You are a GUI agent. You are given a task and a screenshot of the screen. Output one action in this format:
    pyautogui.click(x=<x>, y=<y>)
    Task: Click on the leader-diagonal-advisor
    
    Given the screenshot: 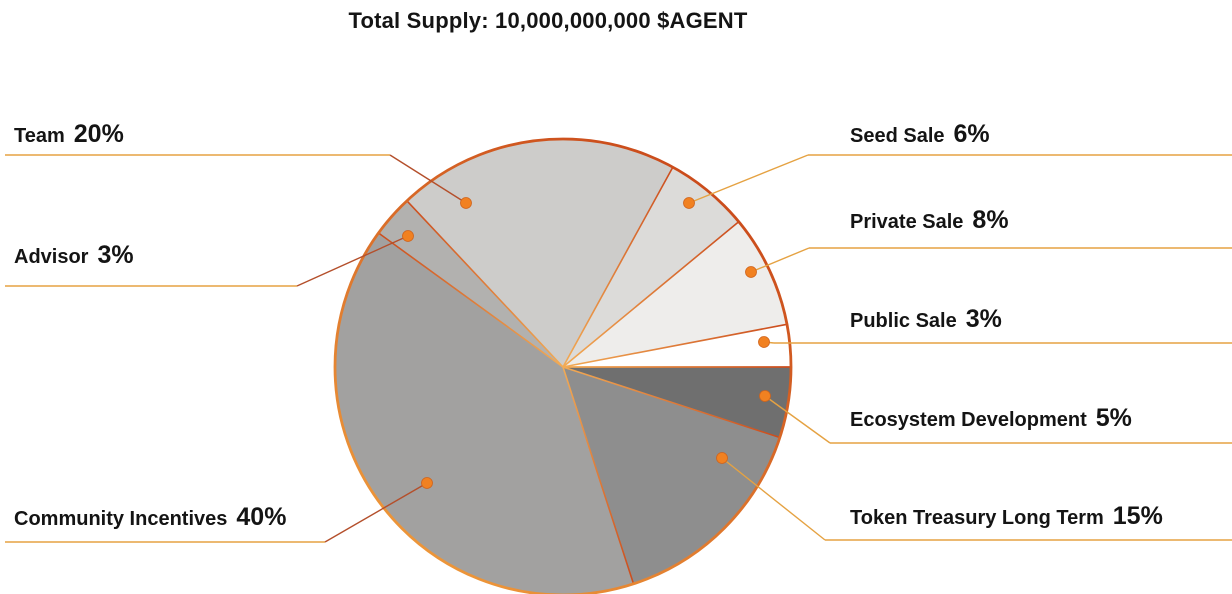 What is the action you would take?
    pyautogui.click(x=352, y=261)
    